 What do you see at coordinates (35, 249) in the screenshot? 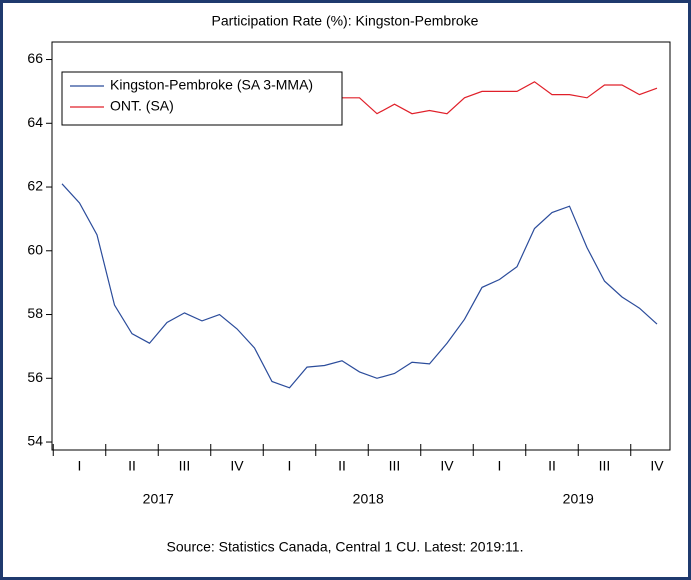
I see `y-tick-label: 60` at bounding box center [35, 249].